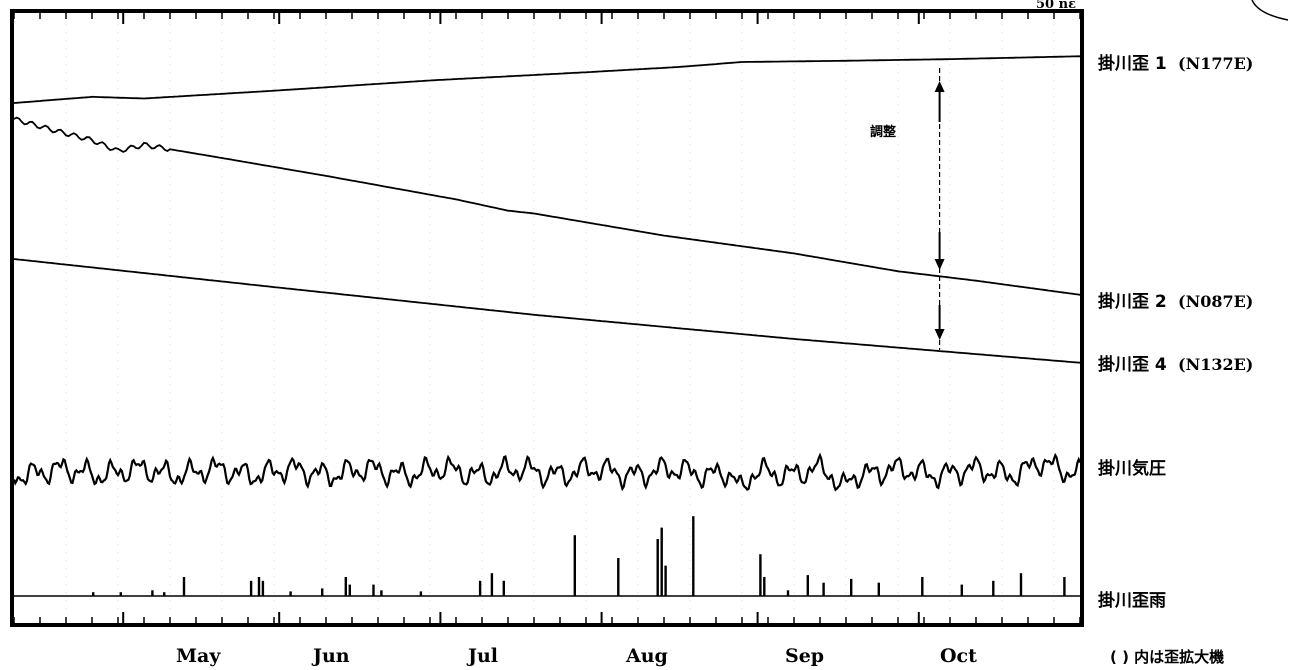  Describe the element at coordinates (1175, 364) in the screenshot. I see `series-label-strain4: 掛川歪 4 (N132E)` at that location.